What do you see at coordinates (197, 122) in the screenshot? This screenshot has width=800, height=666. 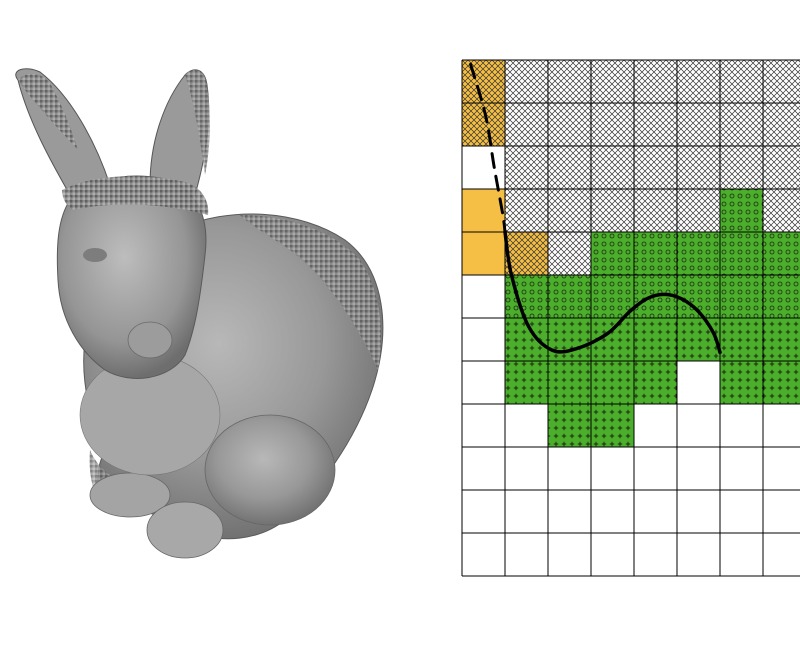 I see `bunny-ear-right-voxels` at bounding box center [197, 122].